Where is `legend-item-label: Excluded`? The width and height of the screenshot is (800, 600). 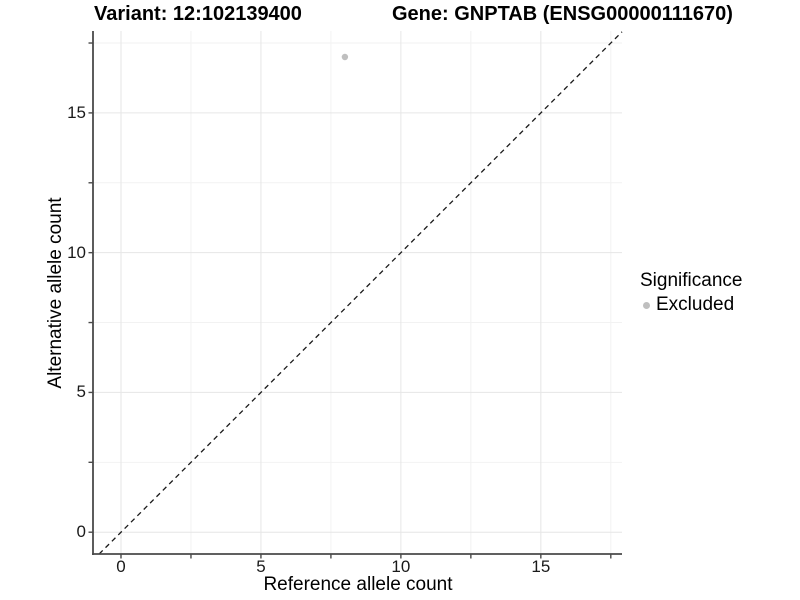 legend-item-label: Excluded is located at coordinates (695, 304).